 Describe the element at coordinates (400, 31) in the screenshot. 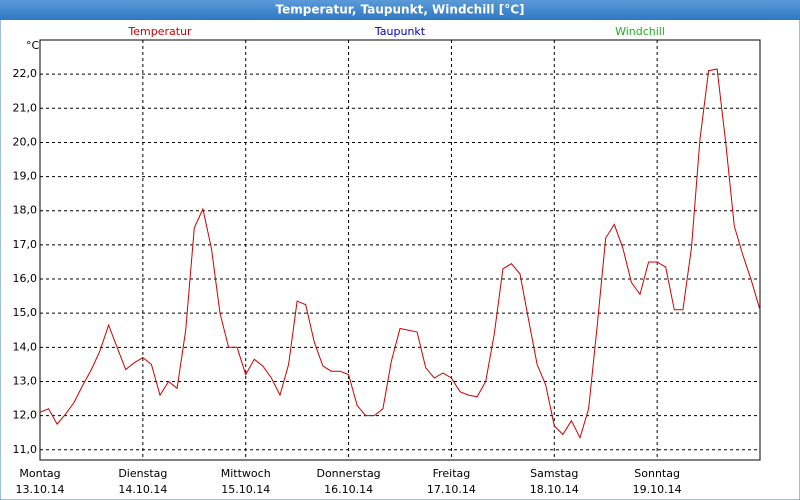

I see `legend-label: Taupunkt` at that location.